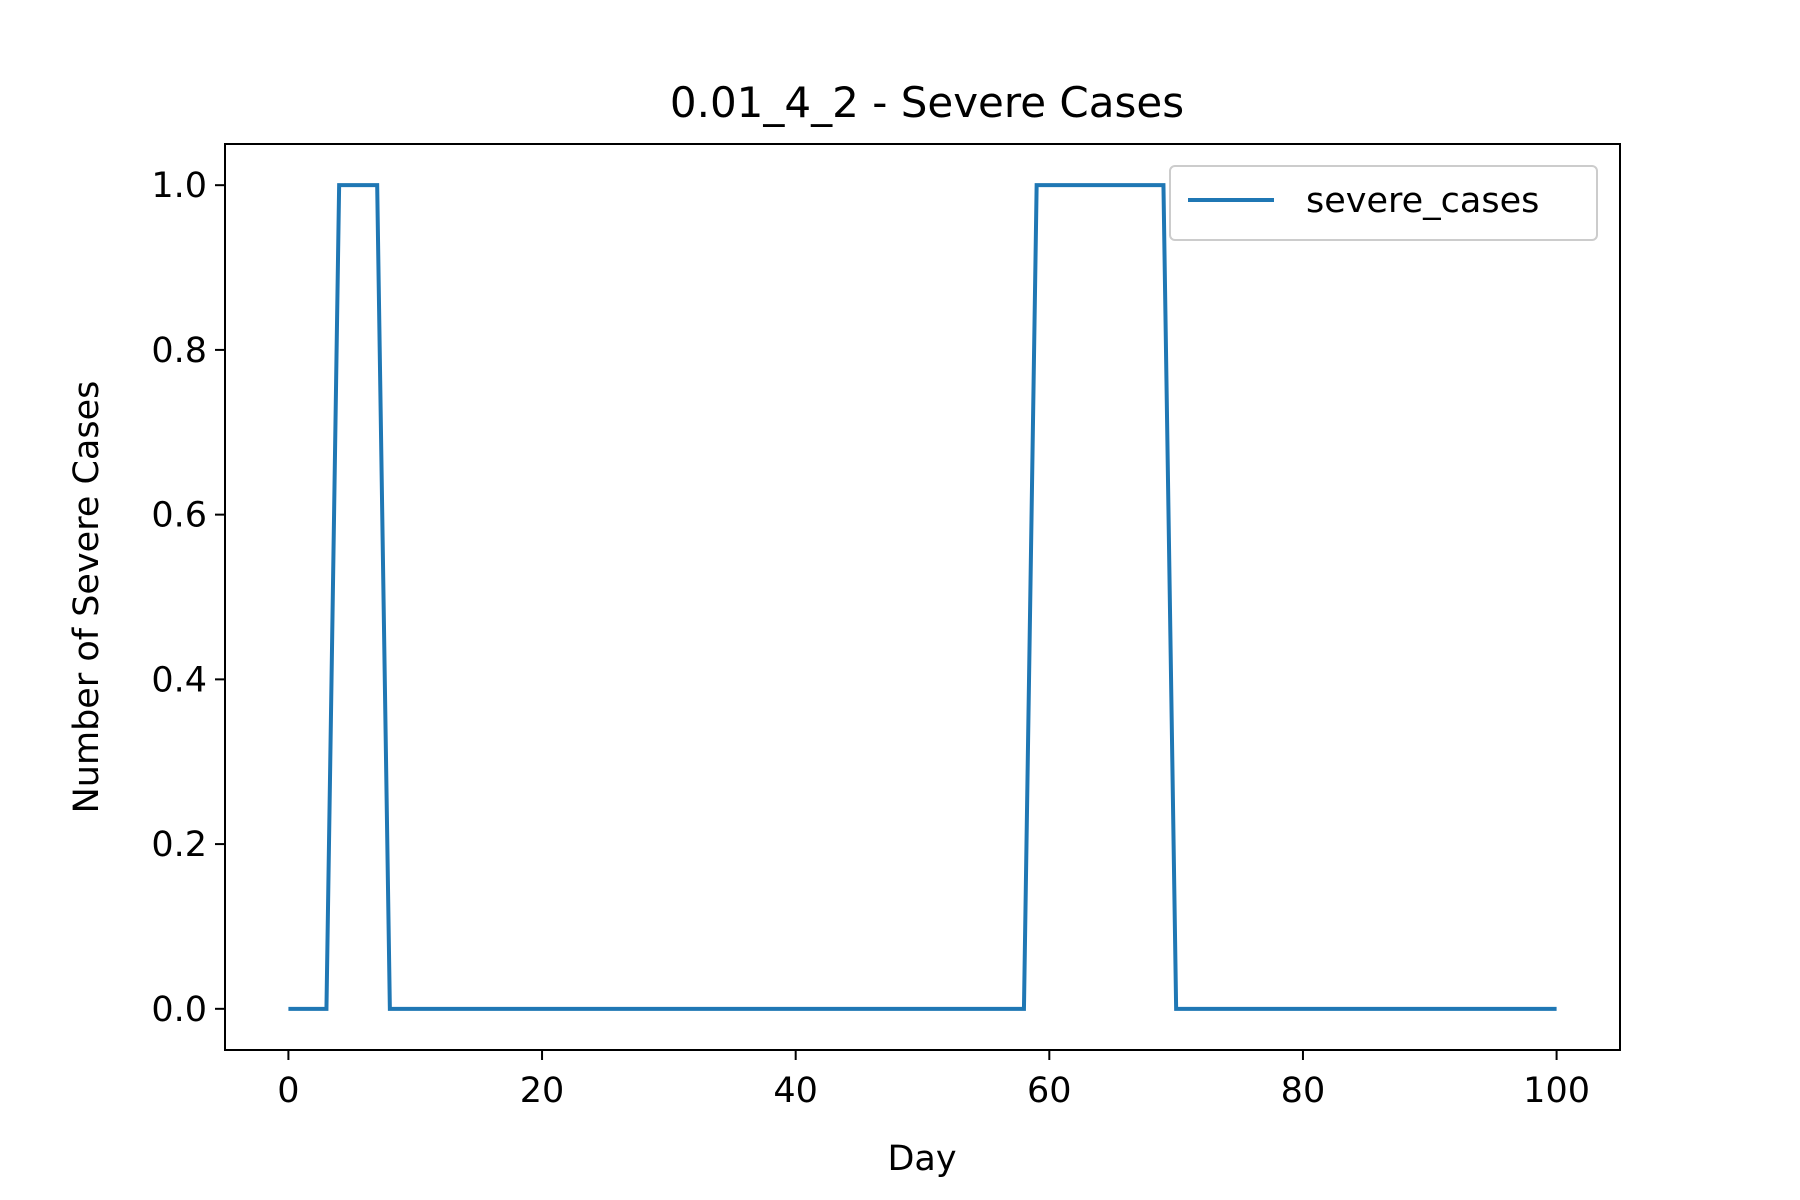 The image size is (1800, 1200). What do you see at coordinates (288, 1091) in the screenshot?
I see `x-tick-label: 0` at bounding box center [288, 1091].